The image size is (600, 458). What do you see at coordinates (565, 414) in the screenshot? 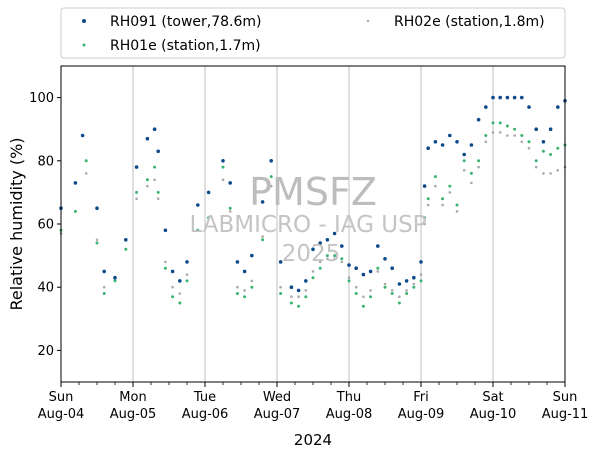
I see `x-tick-label-date-7: Aug-11` at bounding box center [565, 414].